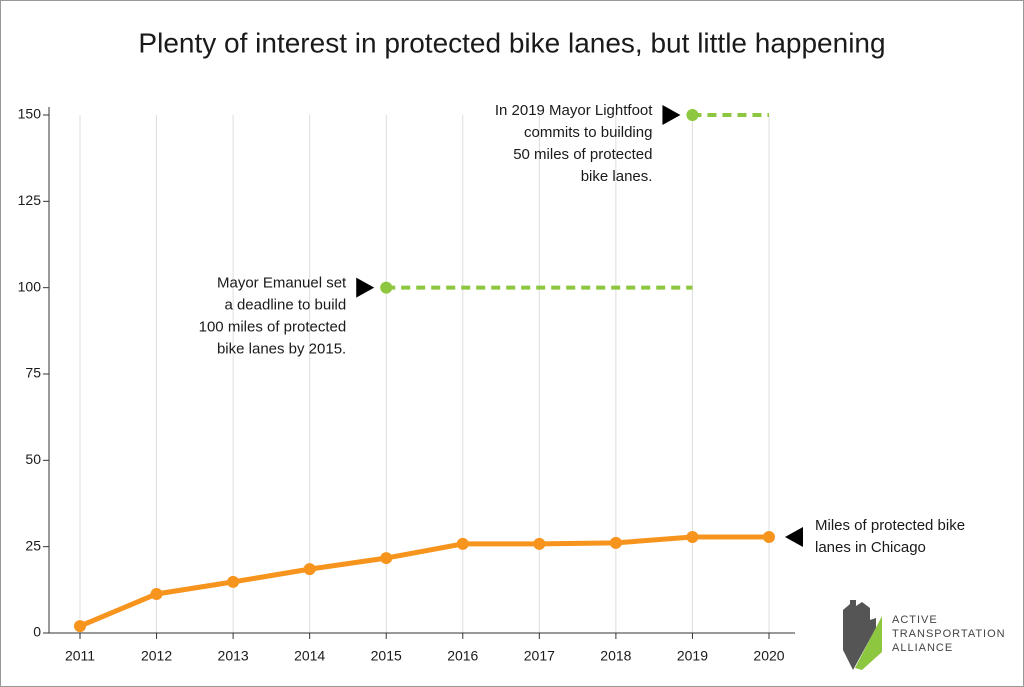 The width and height of the screenshot is (1024, 687). What do you see at coordinates (768, 656) in the screenshot?
I see `x-tick-label: 2020` at bounding box center [768, 656].